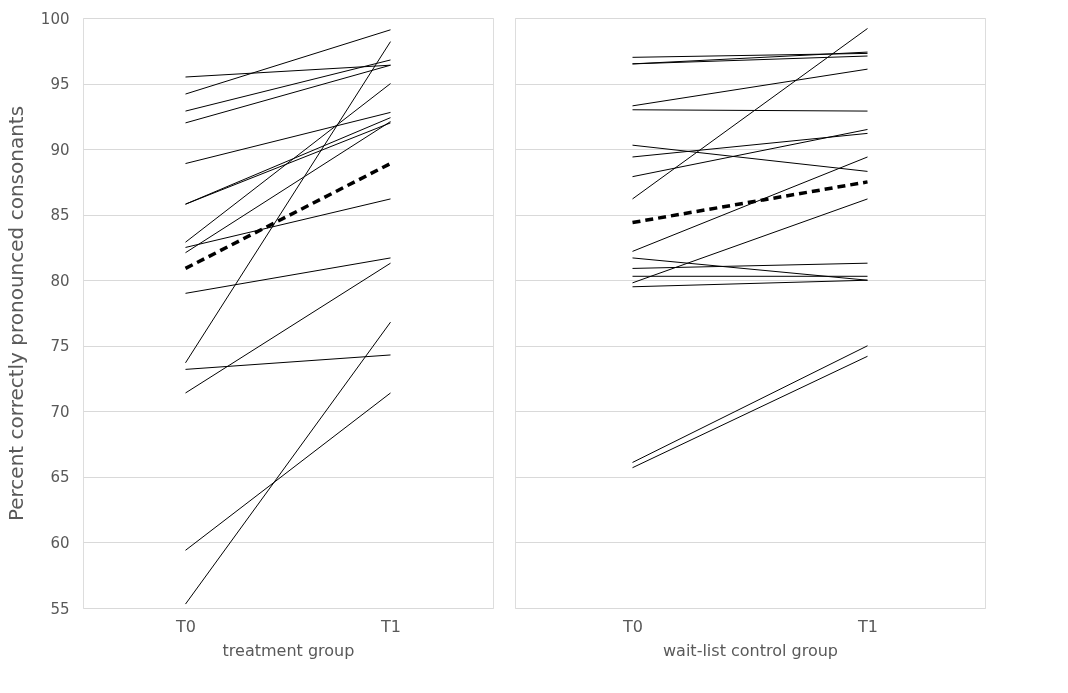  What do you see at coordinates (15, 313) in the screenshot?
I see `y-axis-title: Percent correctly pronounced consonants` at bounding box center [15, 313].